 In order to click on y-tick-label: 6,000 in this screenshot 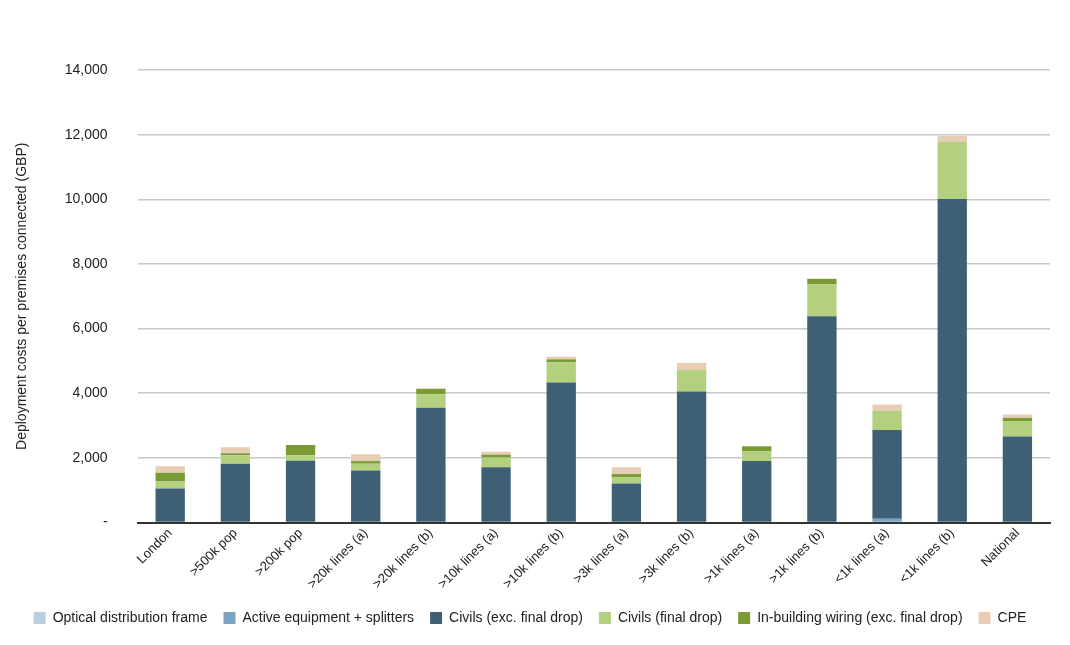, I will do `click(90, 327)`.